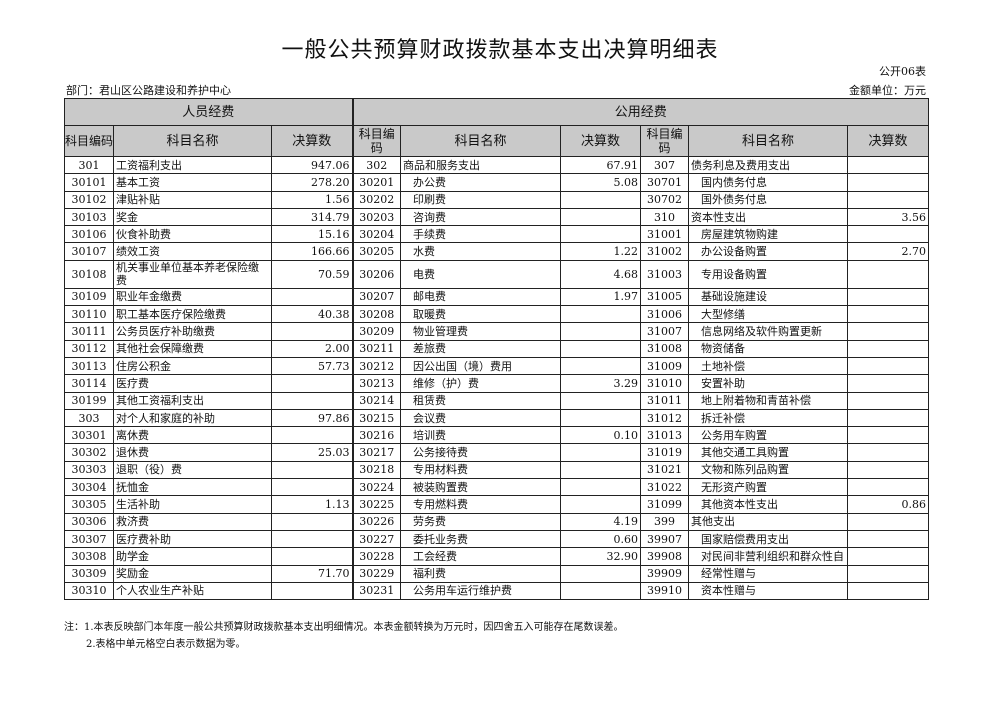 This screenshot has width=1000, height=706. What do you see at coordinates (497, 182) in the screenshot?
I see `table-row: 30101 基本工资 278.20 30201 办公费 5.08 30701 国内债务付息` at bounding box center [497, 182].